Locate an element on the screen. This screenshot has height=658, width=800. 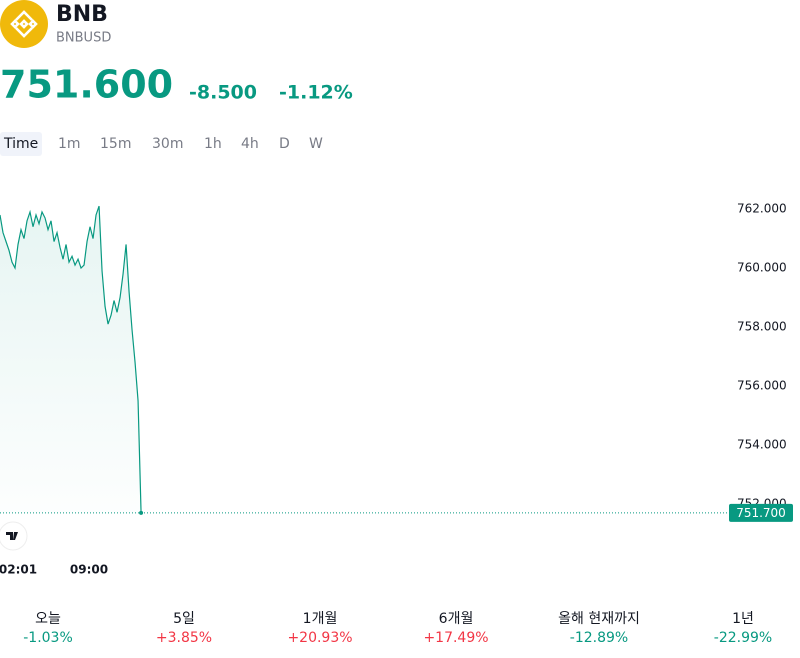
period-change: -22.99% is located at coordinates (743, 638).